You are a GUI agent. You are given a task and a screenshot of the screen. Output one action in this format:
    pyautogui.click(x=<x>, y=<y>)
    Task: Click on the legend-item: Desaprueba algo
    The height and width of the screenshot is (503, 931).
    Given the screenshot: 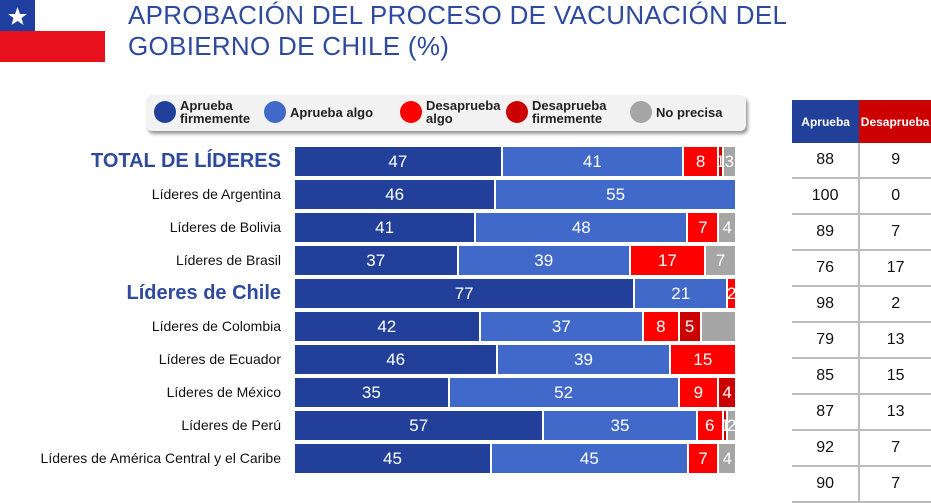 What is the action you would take?
    pyautogui.click(x=458, y=112)
    